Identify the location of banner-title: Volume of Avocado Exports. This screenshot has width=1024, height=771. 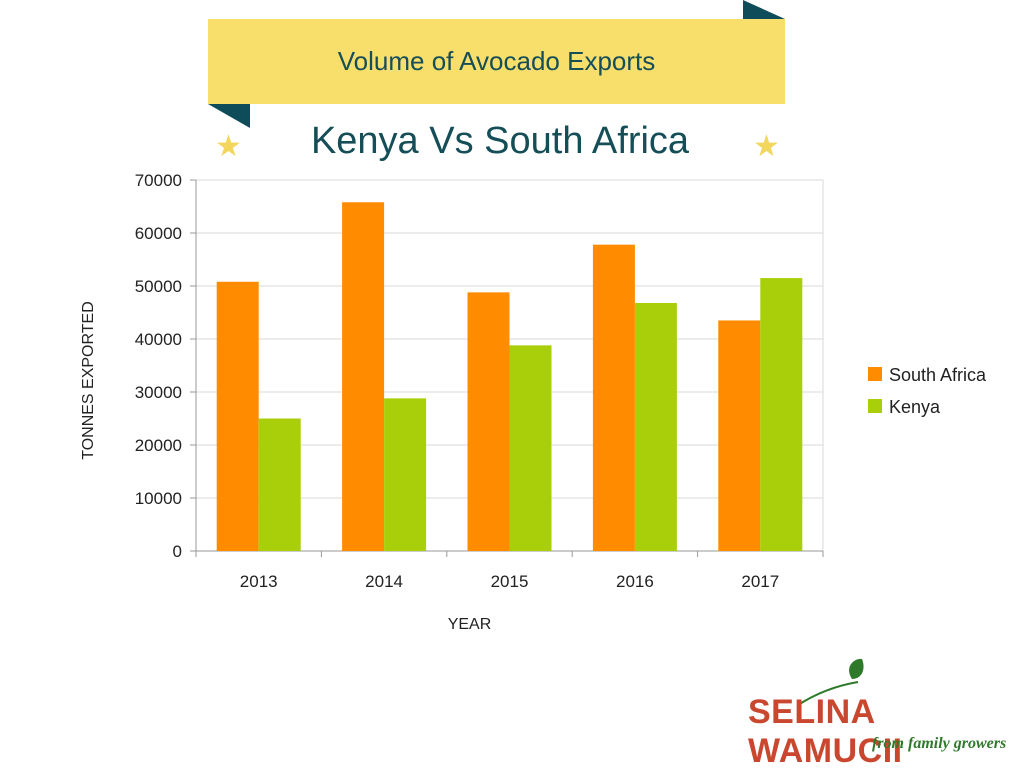
(496, 61).